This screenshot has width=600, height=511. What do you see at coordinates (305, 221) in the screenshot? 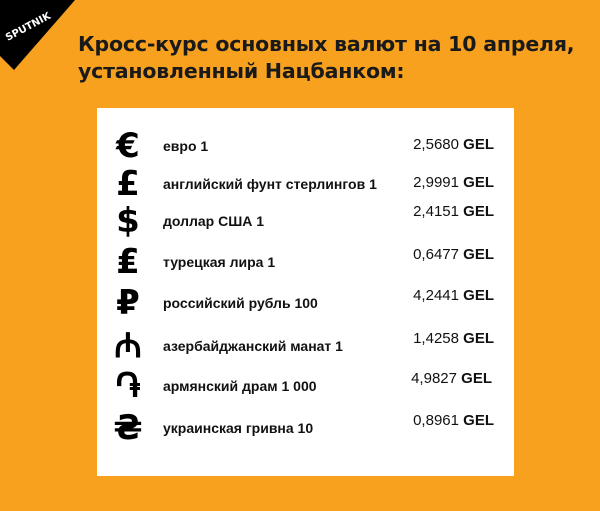
I see `rate-row-dollar: $ доллар США 1 2,4151 GEL` at bounding box center [305, 221].